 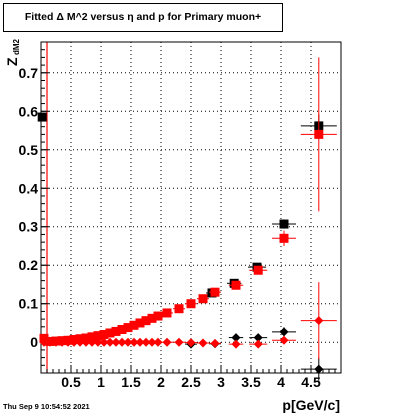 I want to click on x-tick-label: 4, so click(x=281, y=382).